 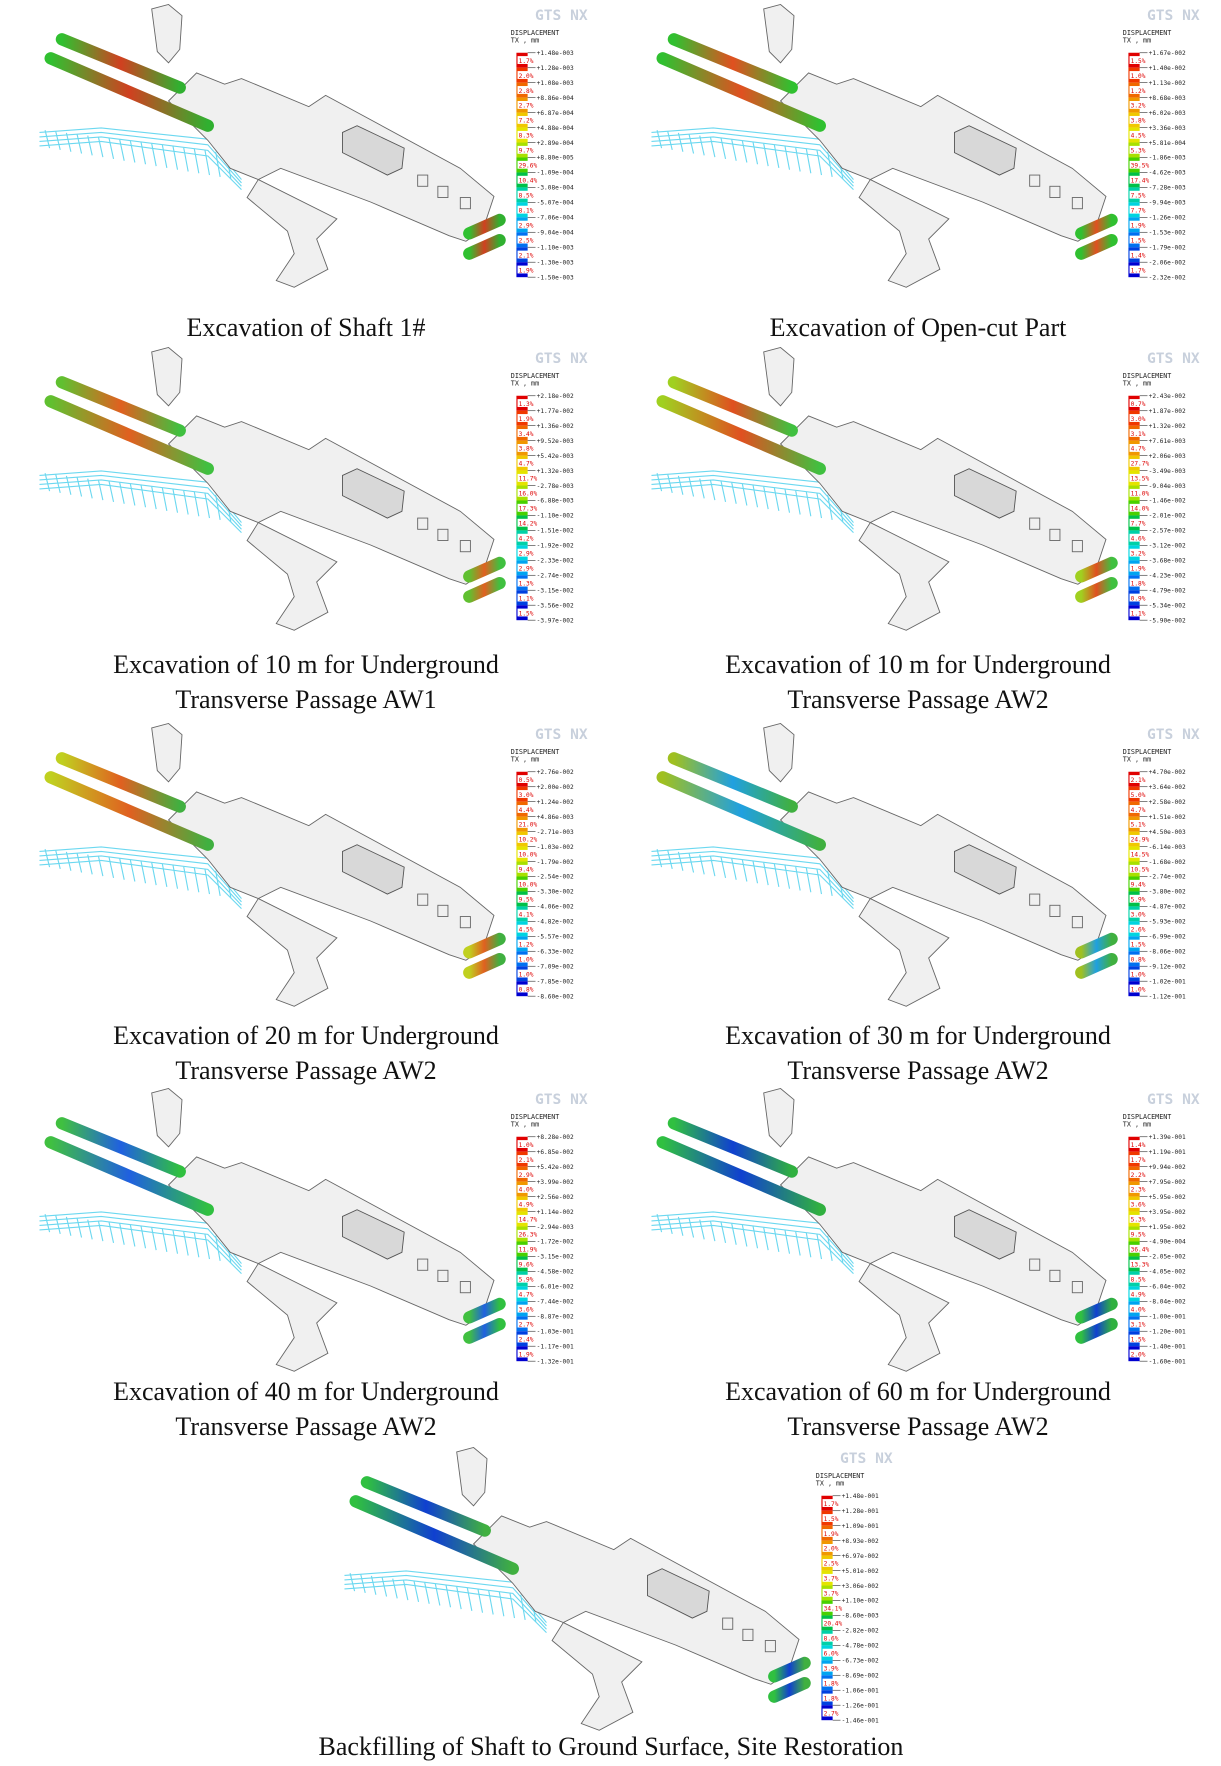 I want to click on caption-line: Transverse Passage AW2, so click(x=306, y=1426).